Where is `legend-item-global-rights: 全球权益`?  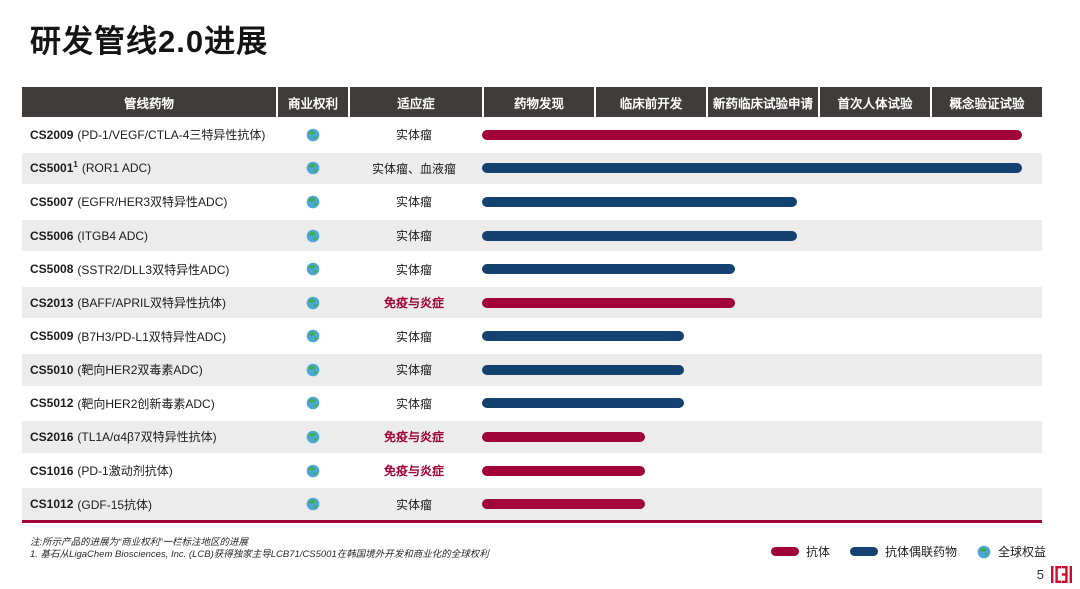
legend-item-global-rights: 全球权益 is located at coordinates (1011, 551).